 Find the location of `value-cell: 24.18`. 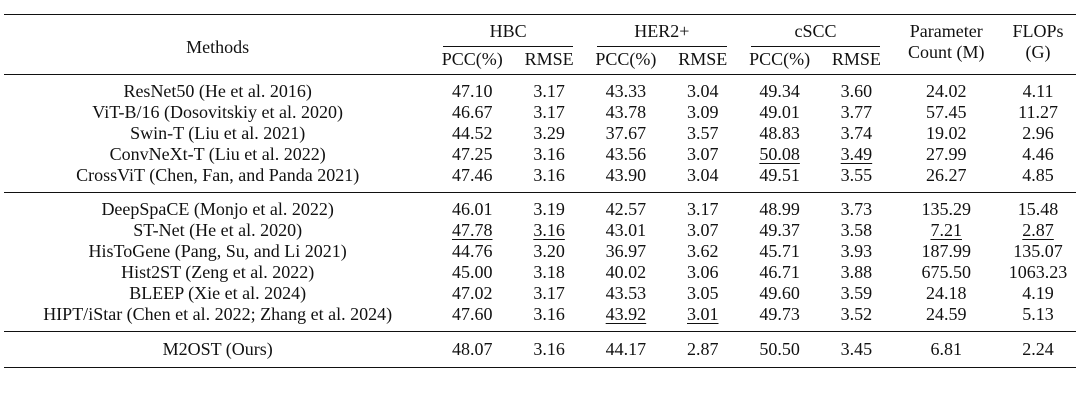

value-cell: 24.18 is located at coordinates (946, 293).